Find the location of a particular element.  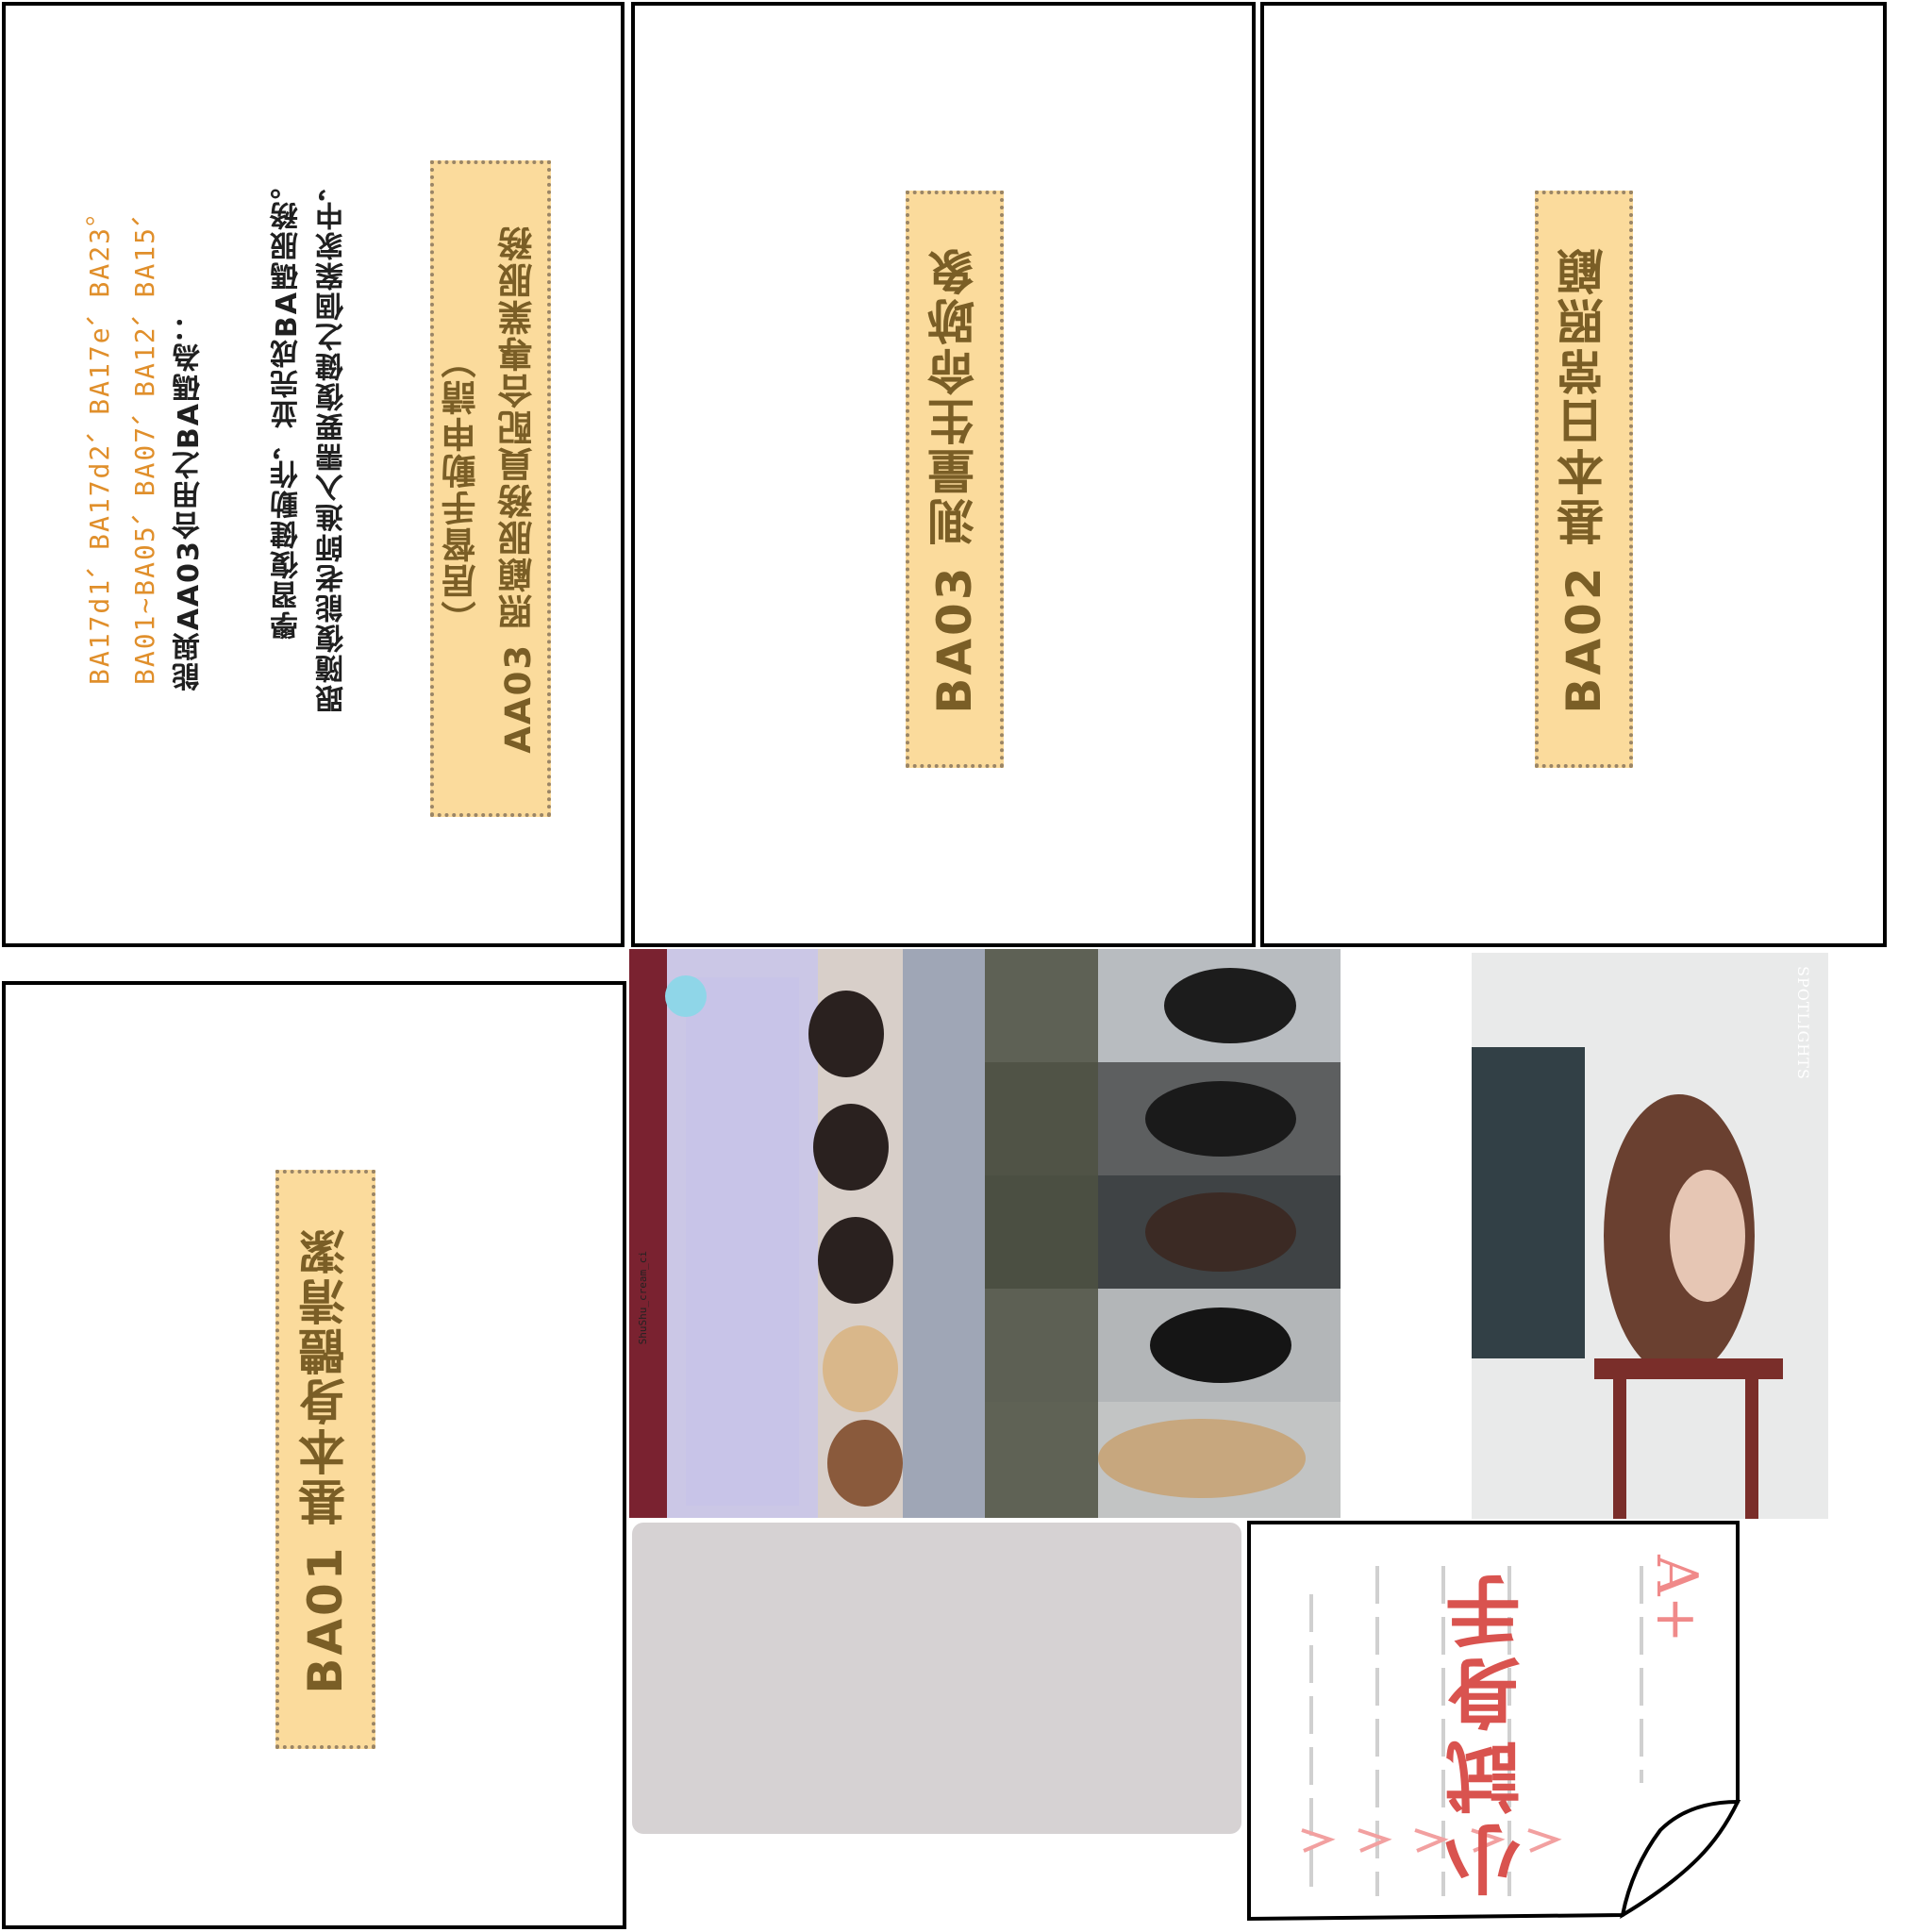

ba03-title: BA03 測量生命跡象 is located at coordinates (954, 479).